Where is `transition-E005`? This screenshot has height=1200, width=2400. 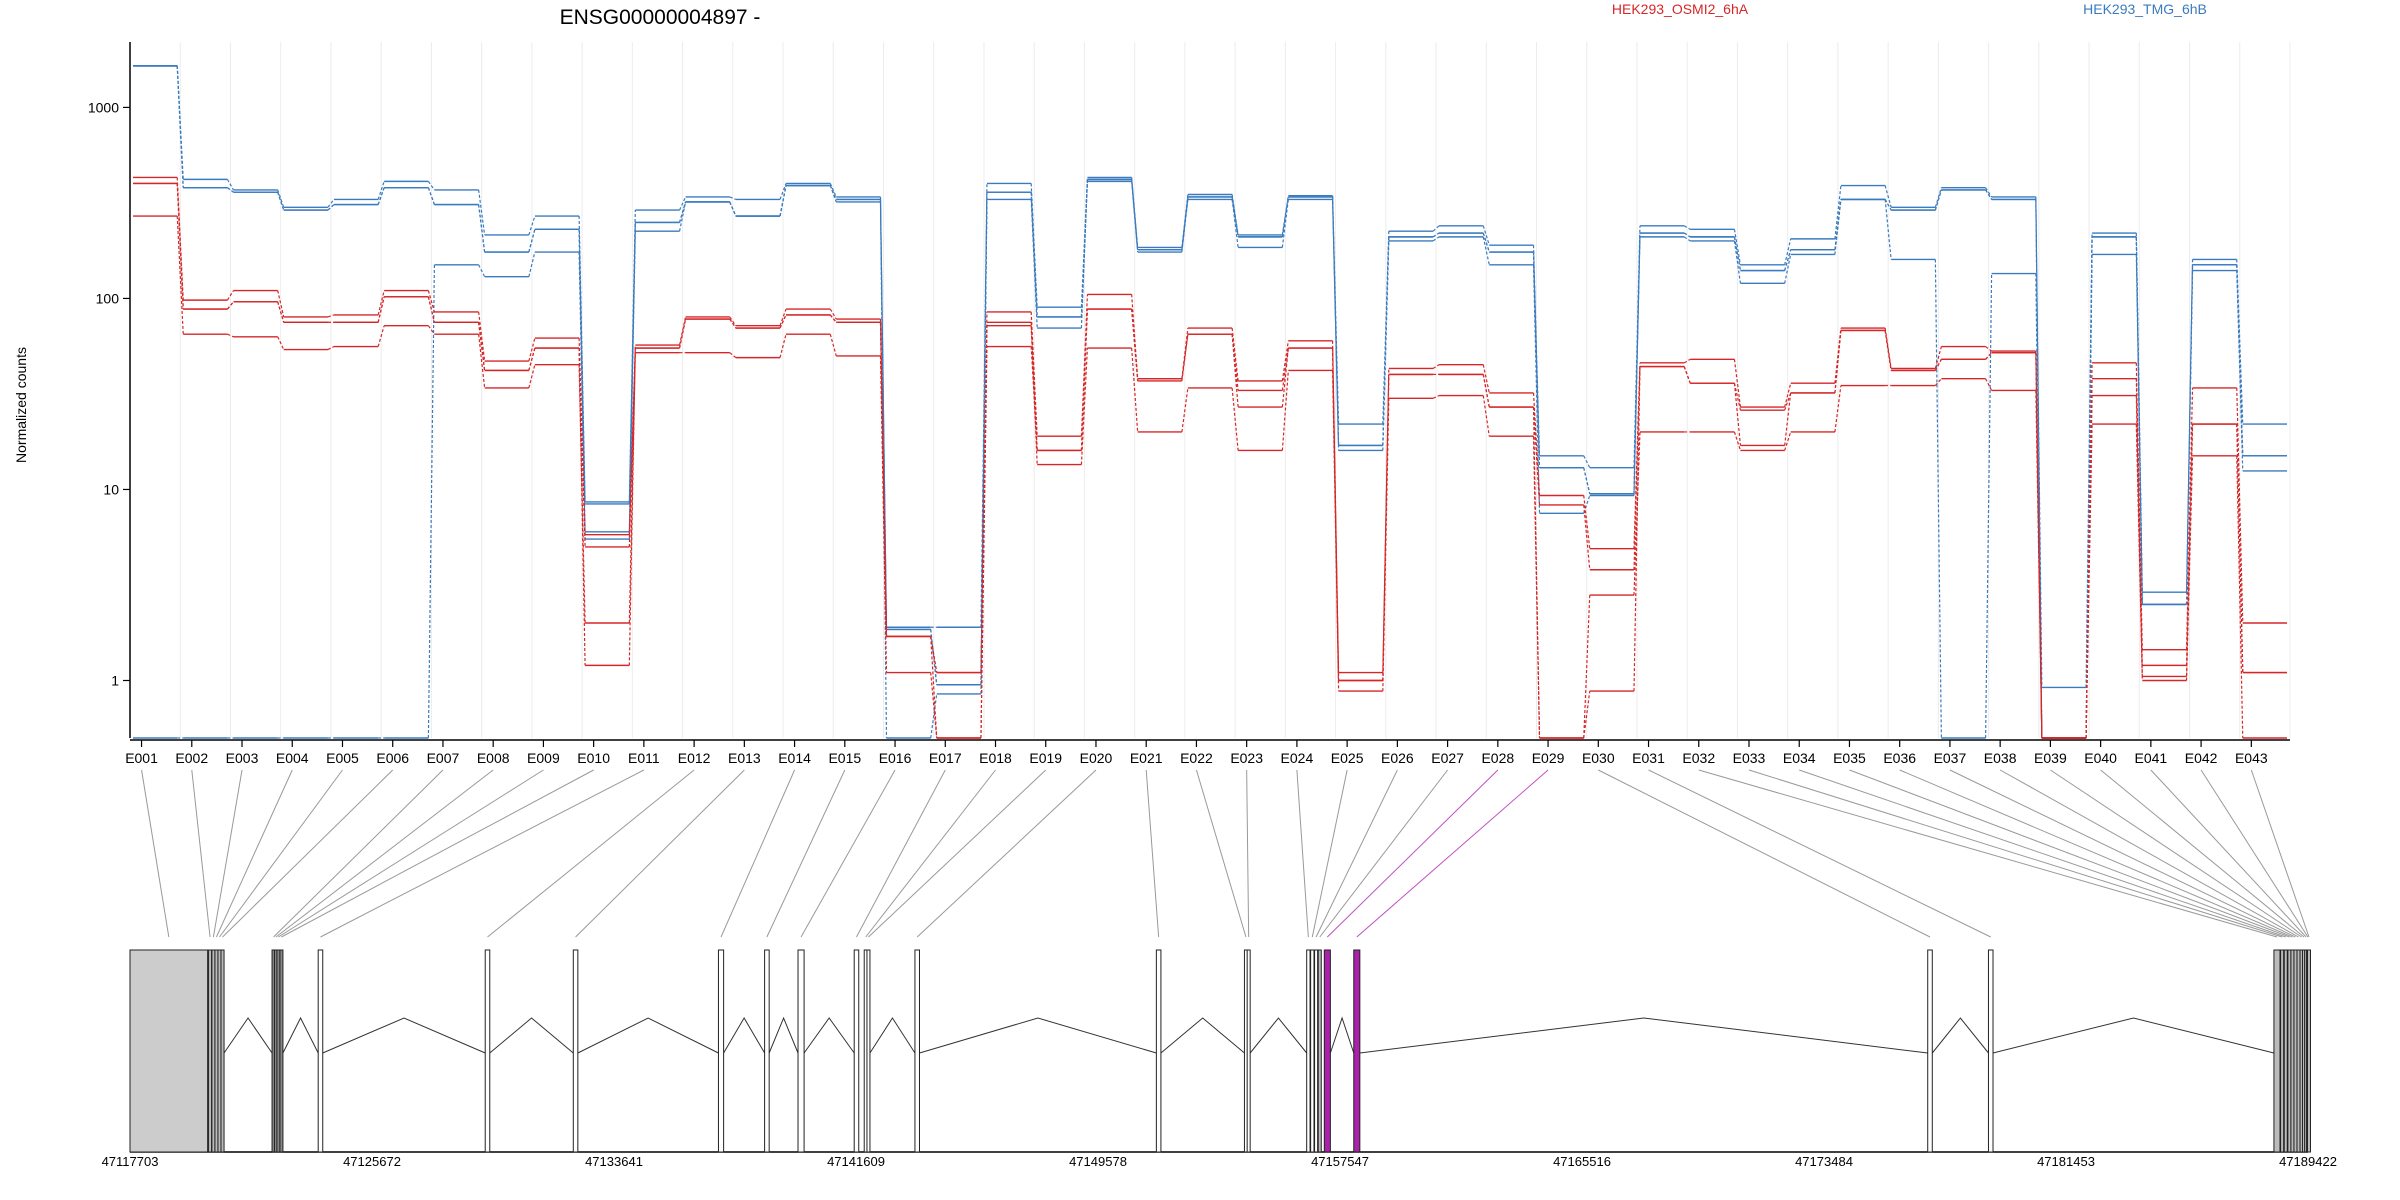 transition-E005 is located at coordinates (381, 196).